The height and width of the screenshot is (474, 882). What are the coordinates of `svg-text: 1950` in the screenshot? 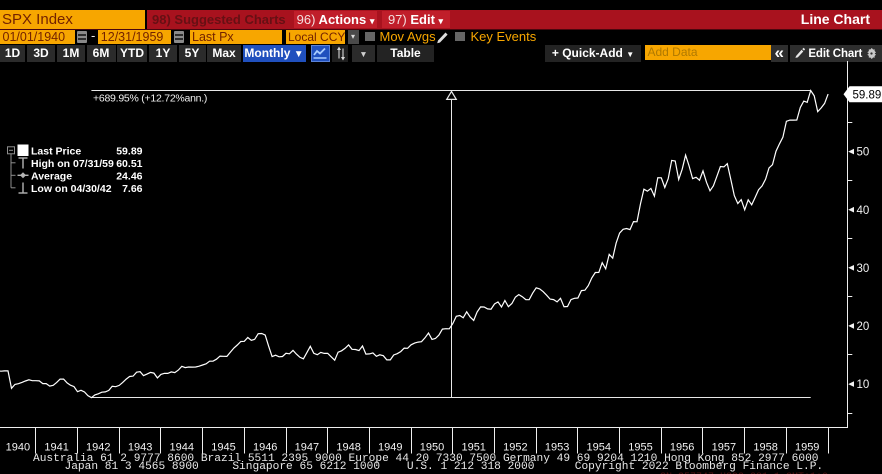 It's located at (432, 448).